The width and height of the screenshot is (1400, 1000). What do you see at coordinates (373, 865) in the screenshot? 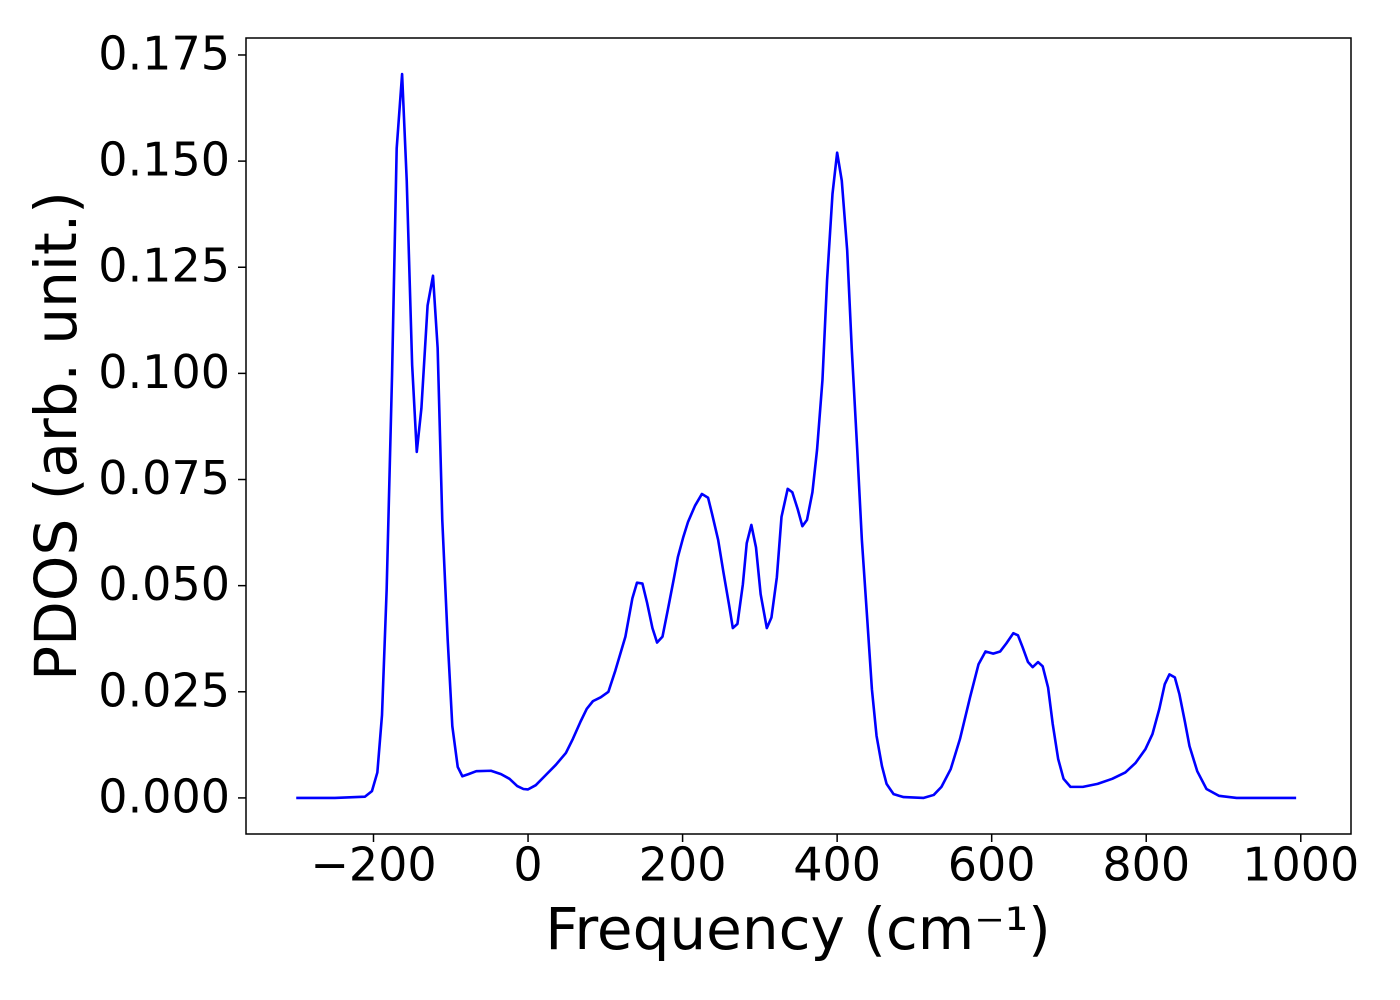
I see `x-tick-label: −200` at bounding box center [373, 865].